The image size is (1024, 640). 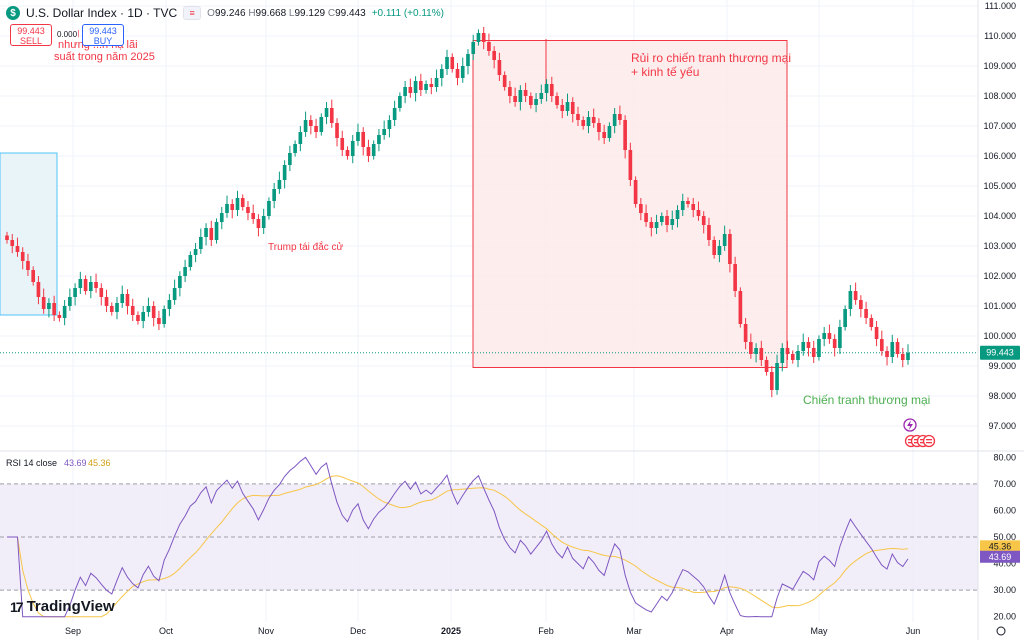 I want to click on high-value: 99.668, so click(x=271, y=13).